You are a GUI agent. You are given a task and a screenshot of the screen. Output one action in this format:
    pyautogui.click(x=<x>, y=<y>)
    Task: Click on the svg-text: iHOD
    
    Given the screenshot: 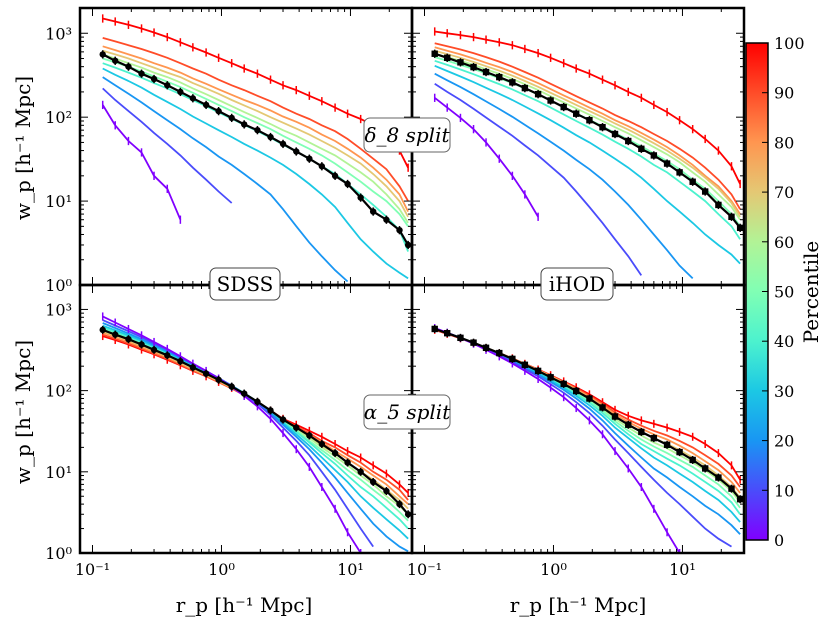 What is the action you would take?
    pyautogui.click(x=577, y=284)
    